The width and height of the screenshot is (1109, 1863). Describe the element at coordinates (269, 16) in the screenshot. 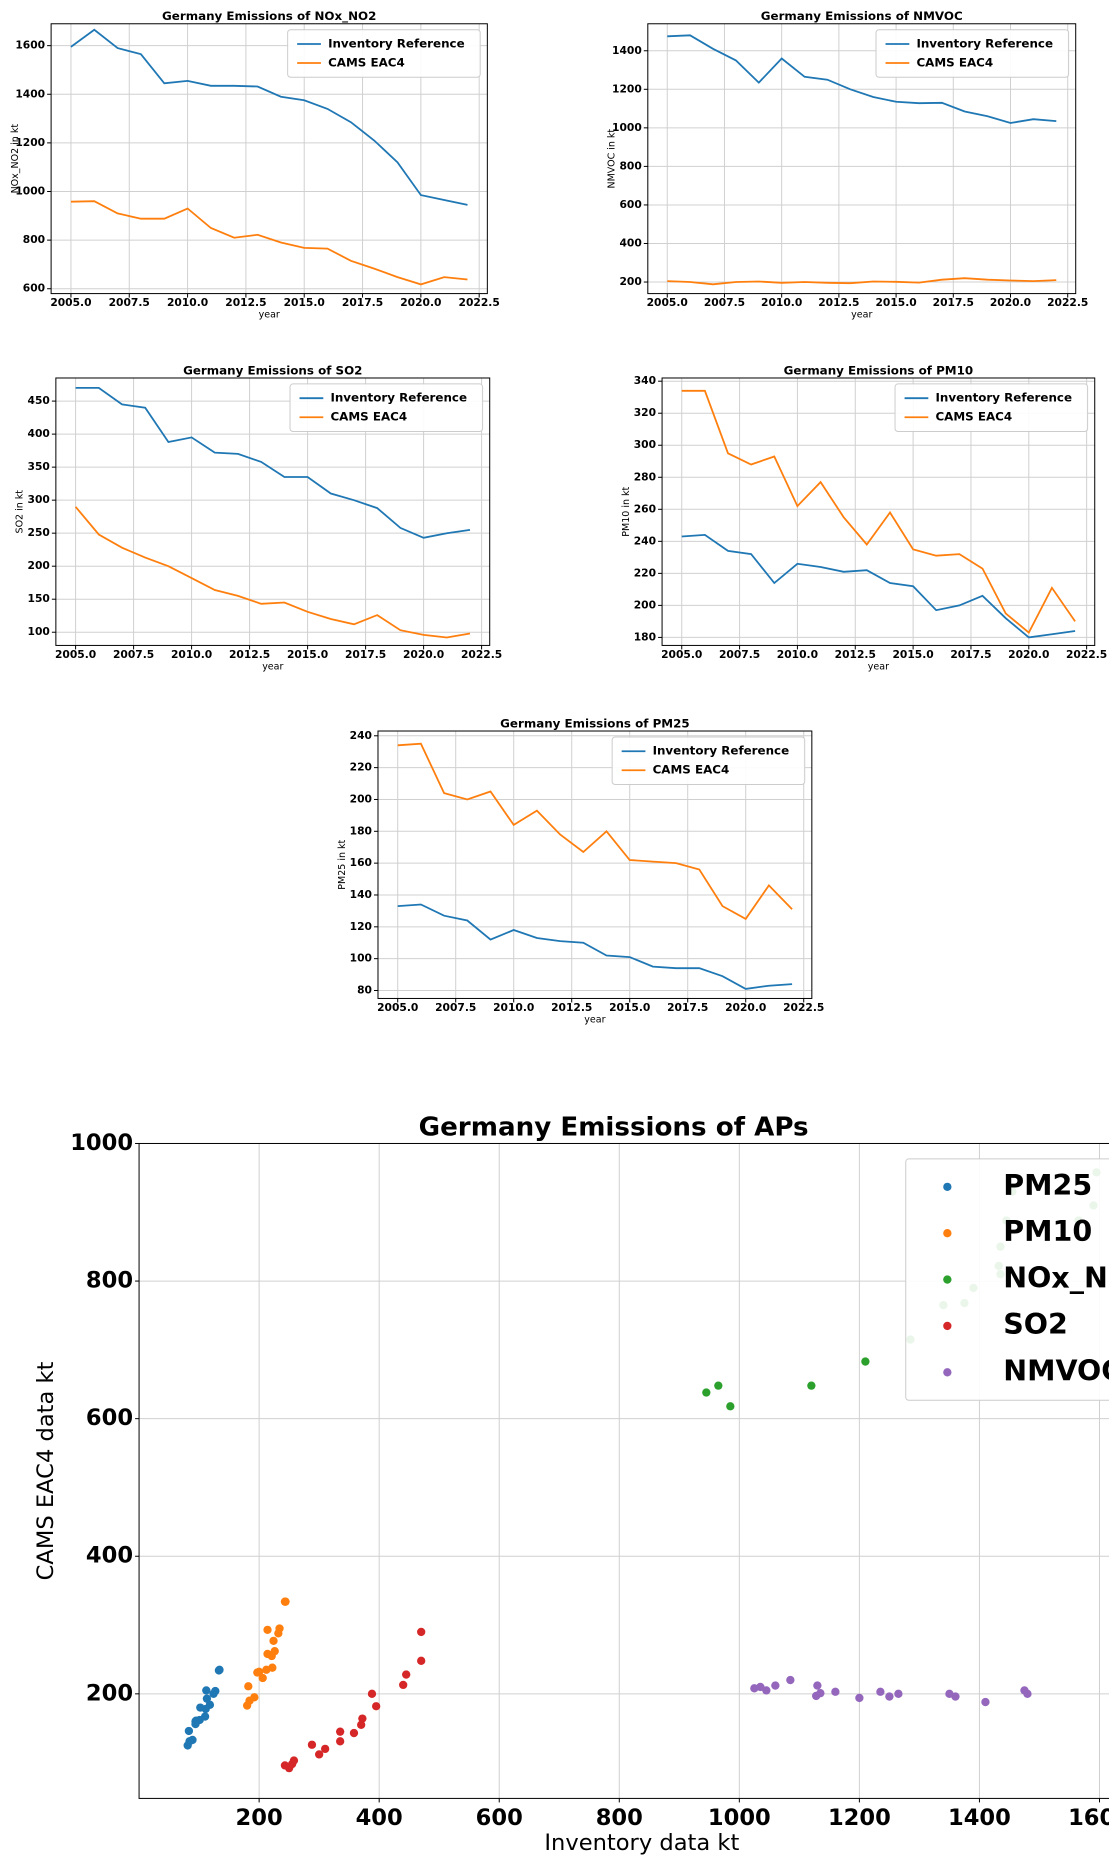

I see `chart-title: Germany Emissions of NOx_NO2` at that location.